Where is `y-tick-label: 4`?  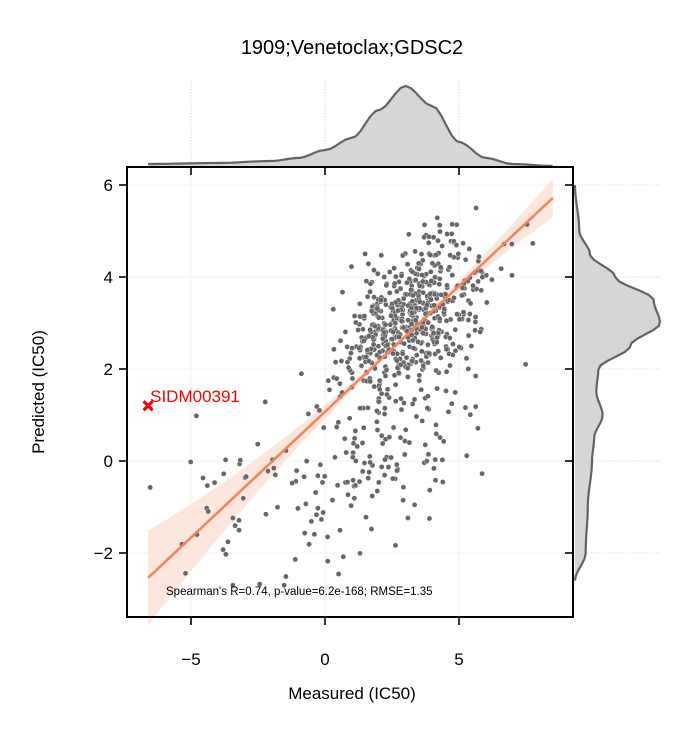 y-tick-label: 4 is located at coordinates (108, 277).